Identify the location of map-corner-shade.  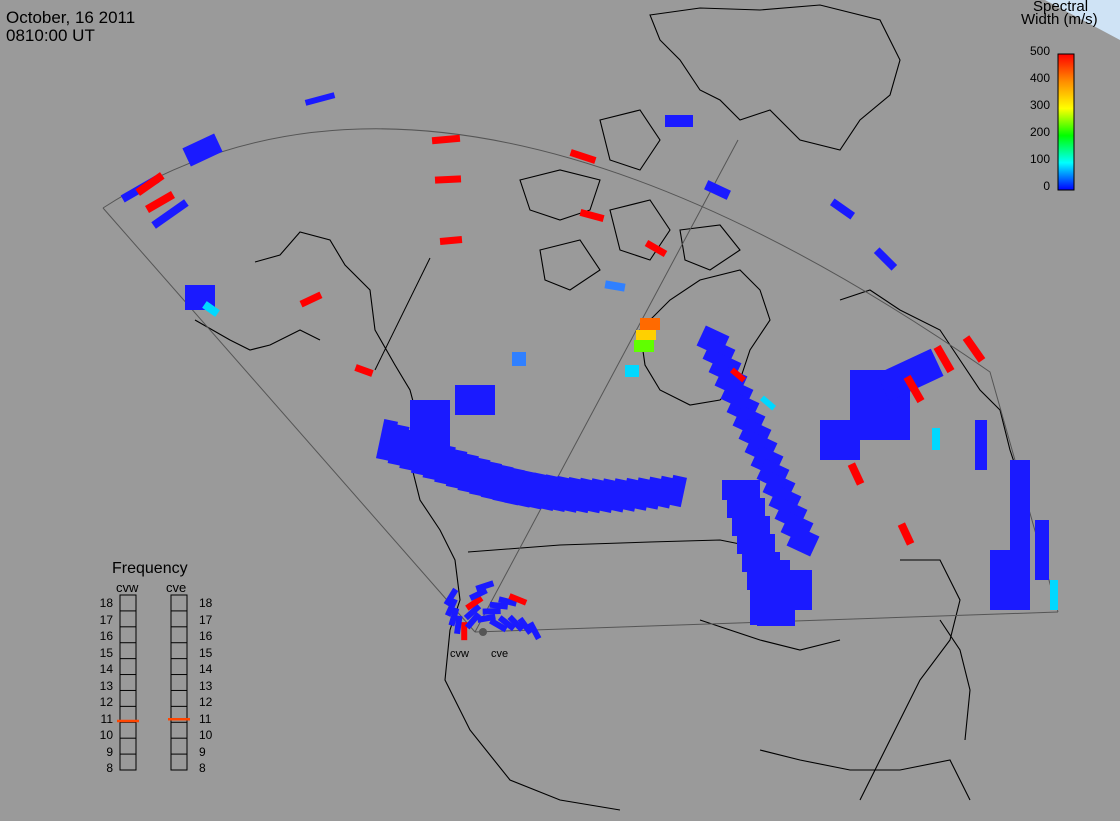
(1082, 20).